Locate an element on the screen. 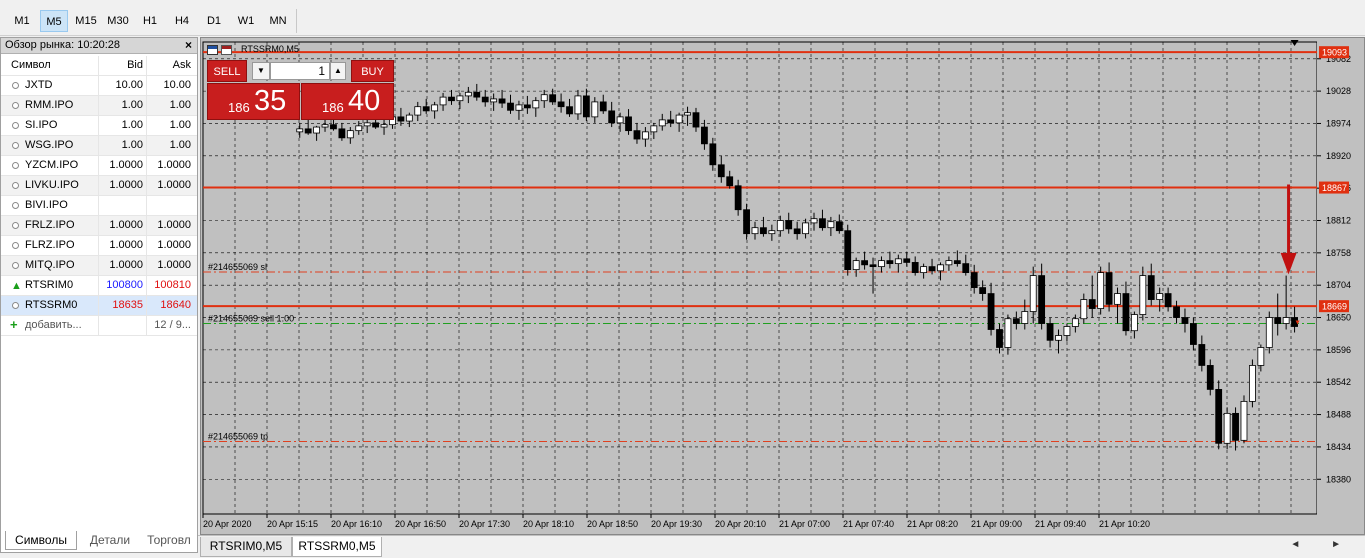  timeframe-mn-button: MN is located at coordinates (278, 21).